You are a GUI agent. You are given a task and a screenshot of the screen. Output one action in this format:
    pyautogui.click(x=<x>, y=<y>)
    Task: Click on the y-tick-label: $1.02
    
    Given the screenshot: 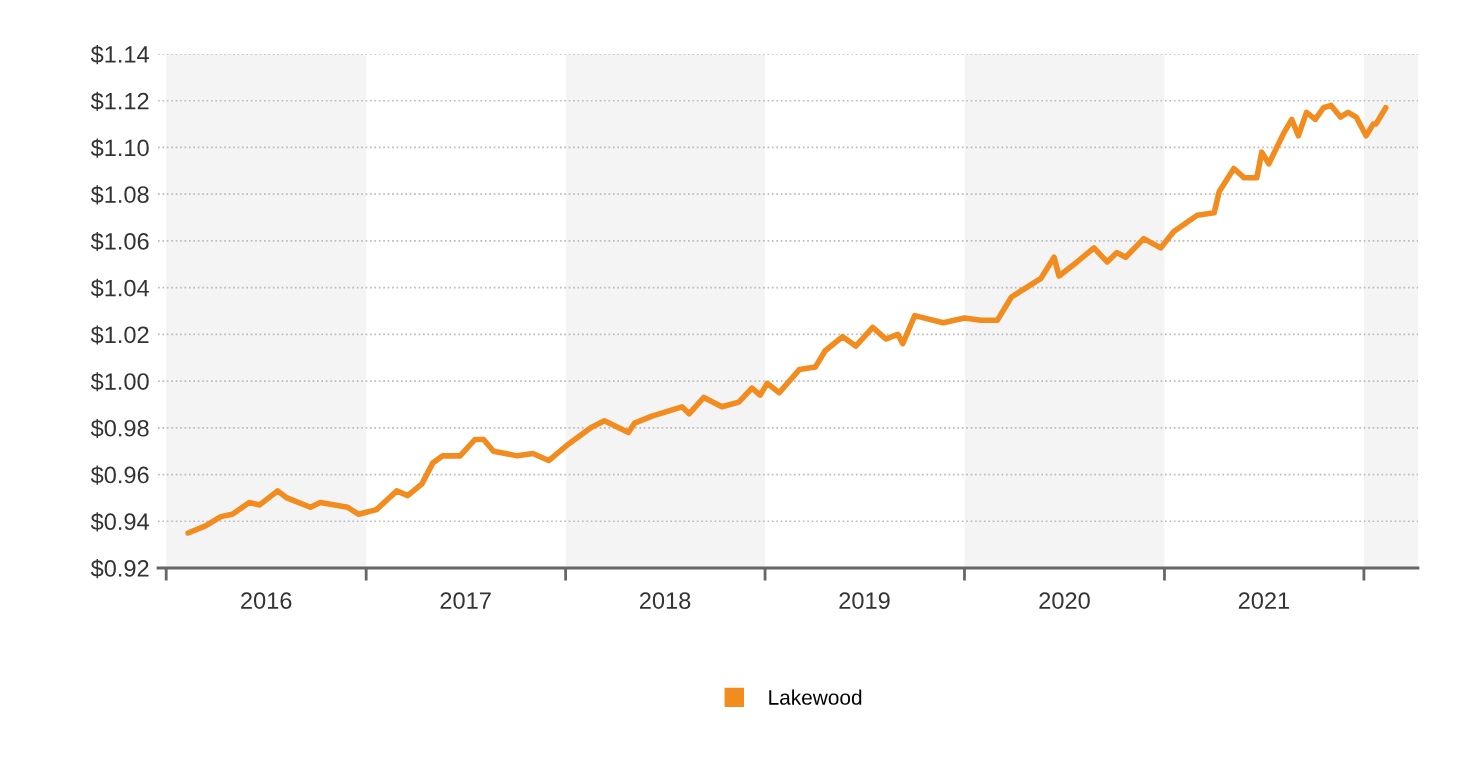 What is the action you would take?
    pyautogui.click(x=119, y=335)
    